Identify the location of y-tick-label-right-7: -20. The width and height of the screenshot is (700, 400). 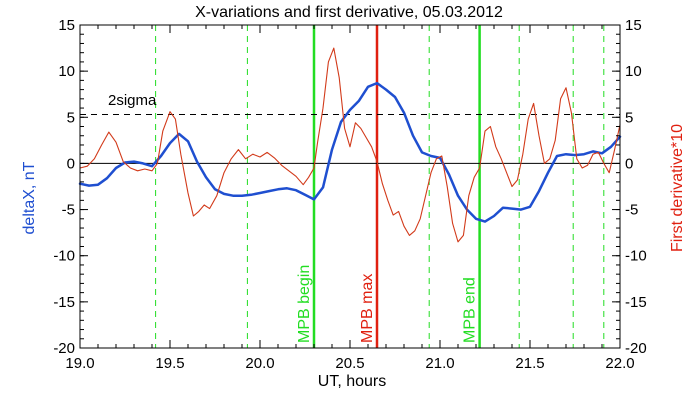
(636, 348).